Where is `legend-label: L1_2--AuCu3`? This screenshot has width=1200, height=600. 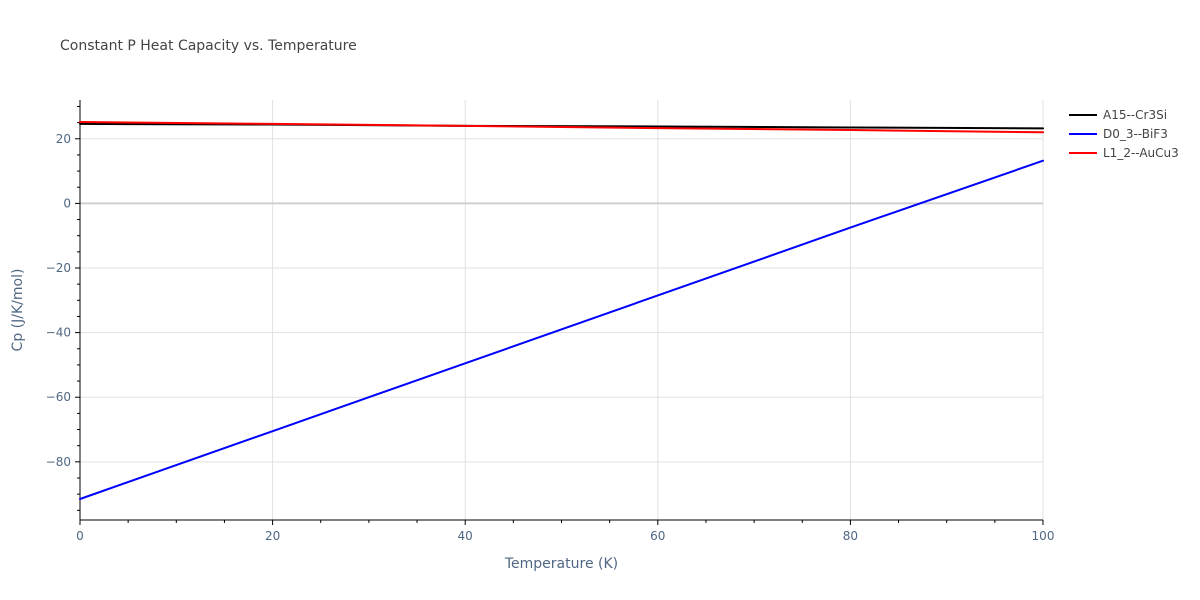
legend-label: L1_2--AuCu3 is located at coordinates (1141, 153).